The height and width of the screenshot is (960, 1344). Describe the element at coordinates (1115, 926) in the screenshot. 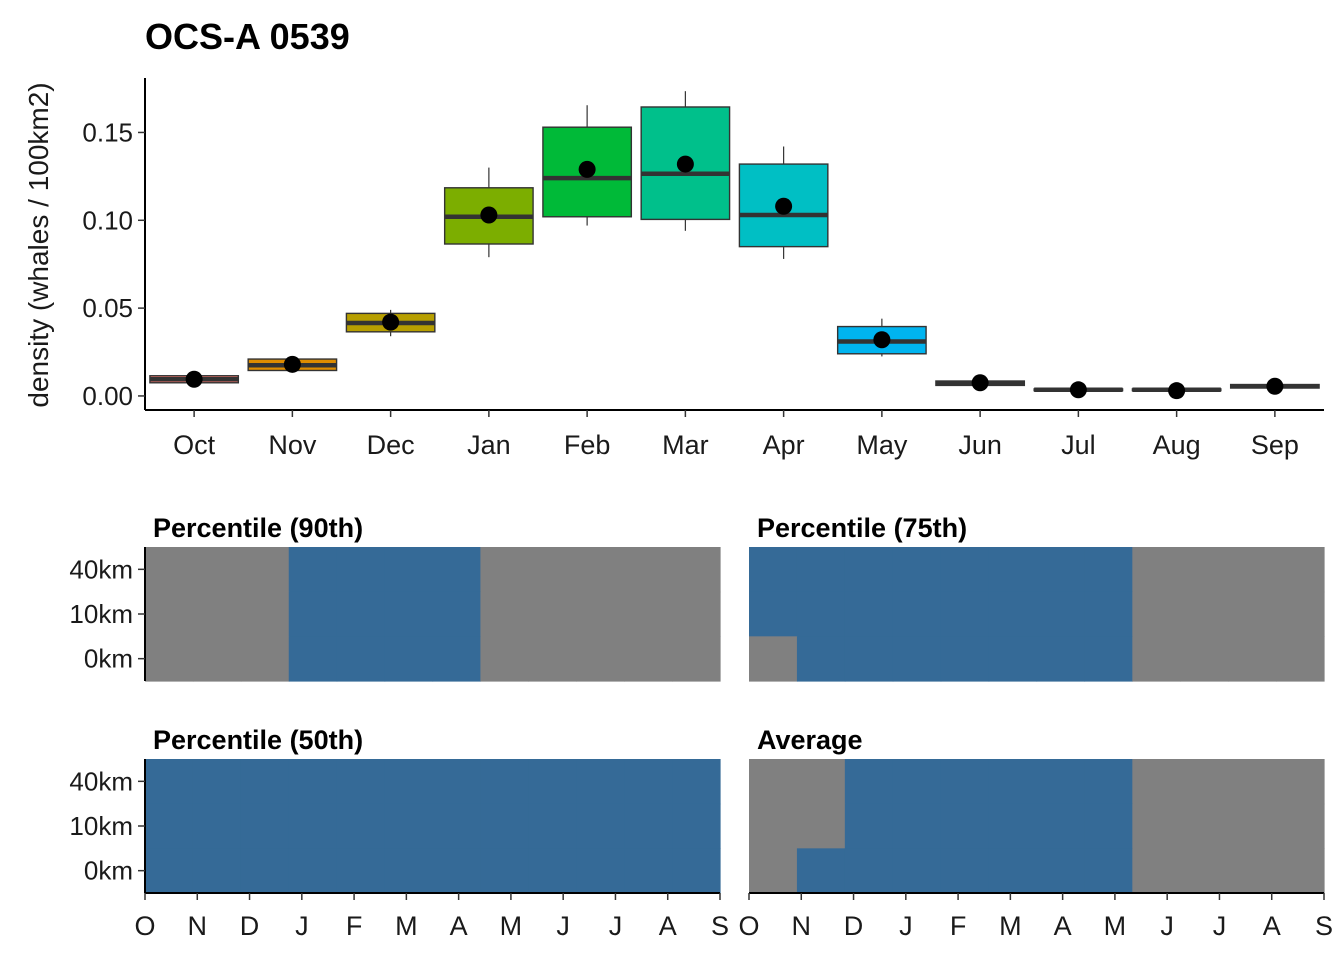

I see `x-tick-label: M` at that location.